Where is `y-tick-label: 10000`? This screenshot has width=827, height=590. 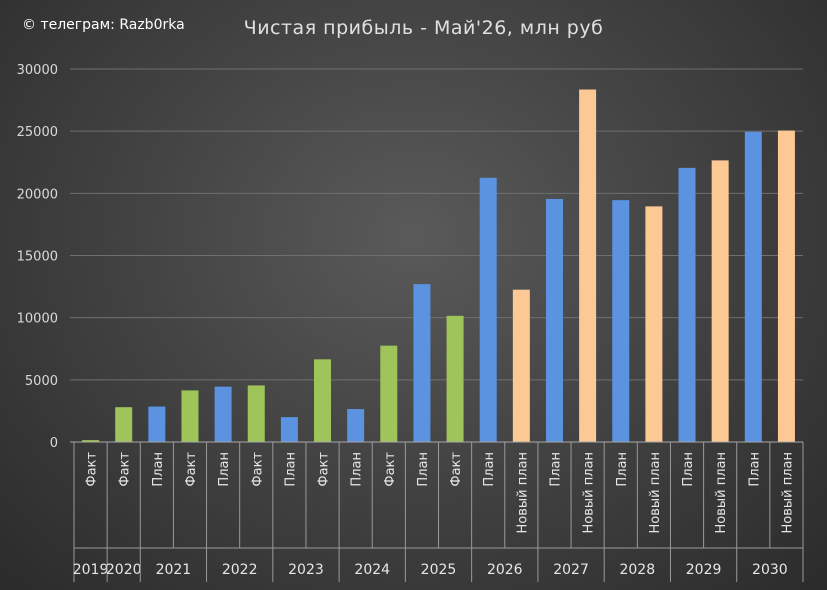
y-tick-label: 10000 is located at coordinates (37, 319).